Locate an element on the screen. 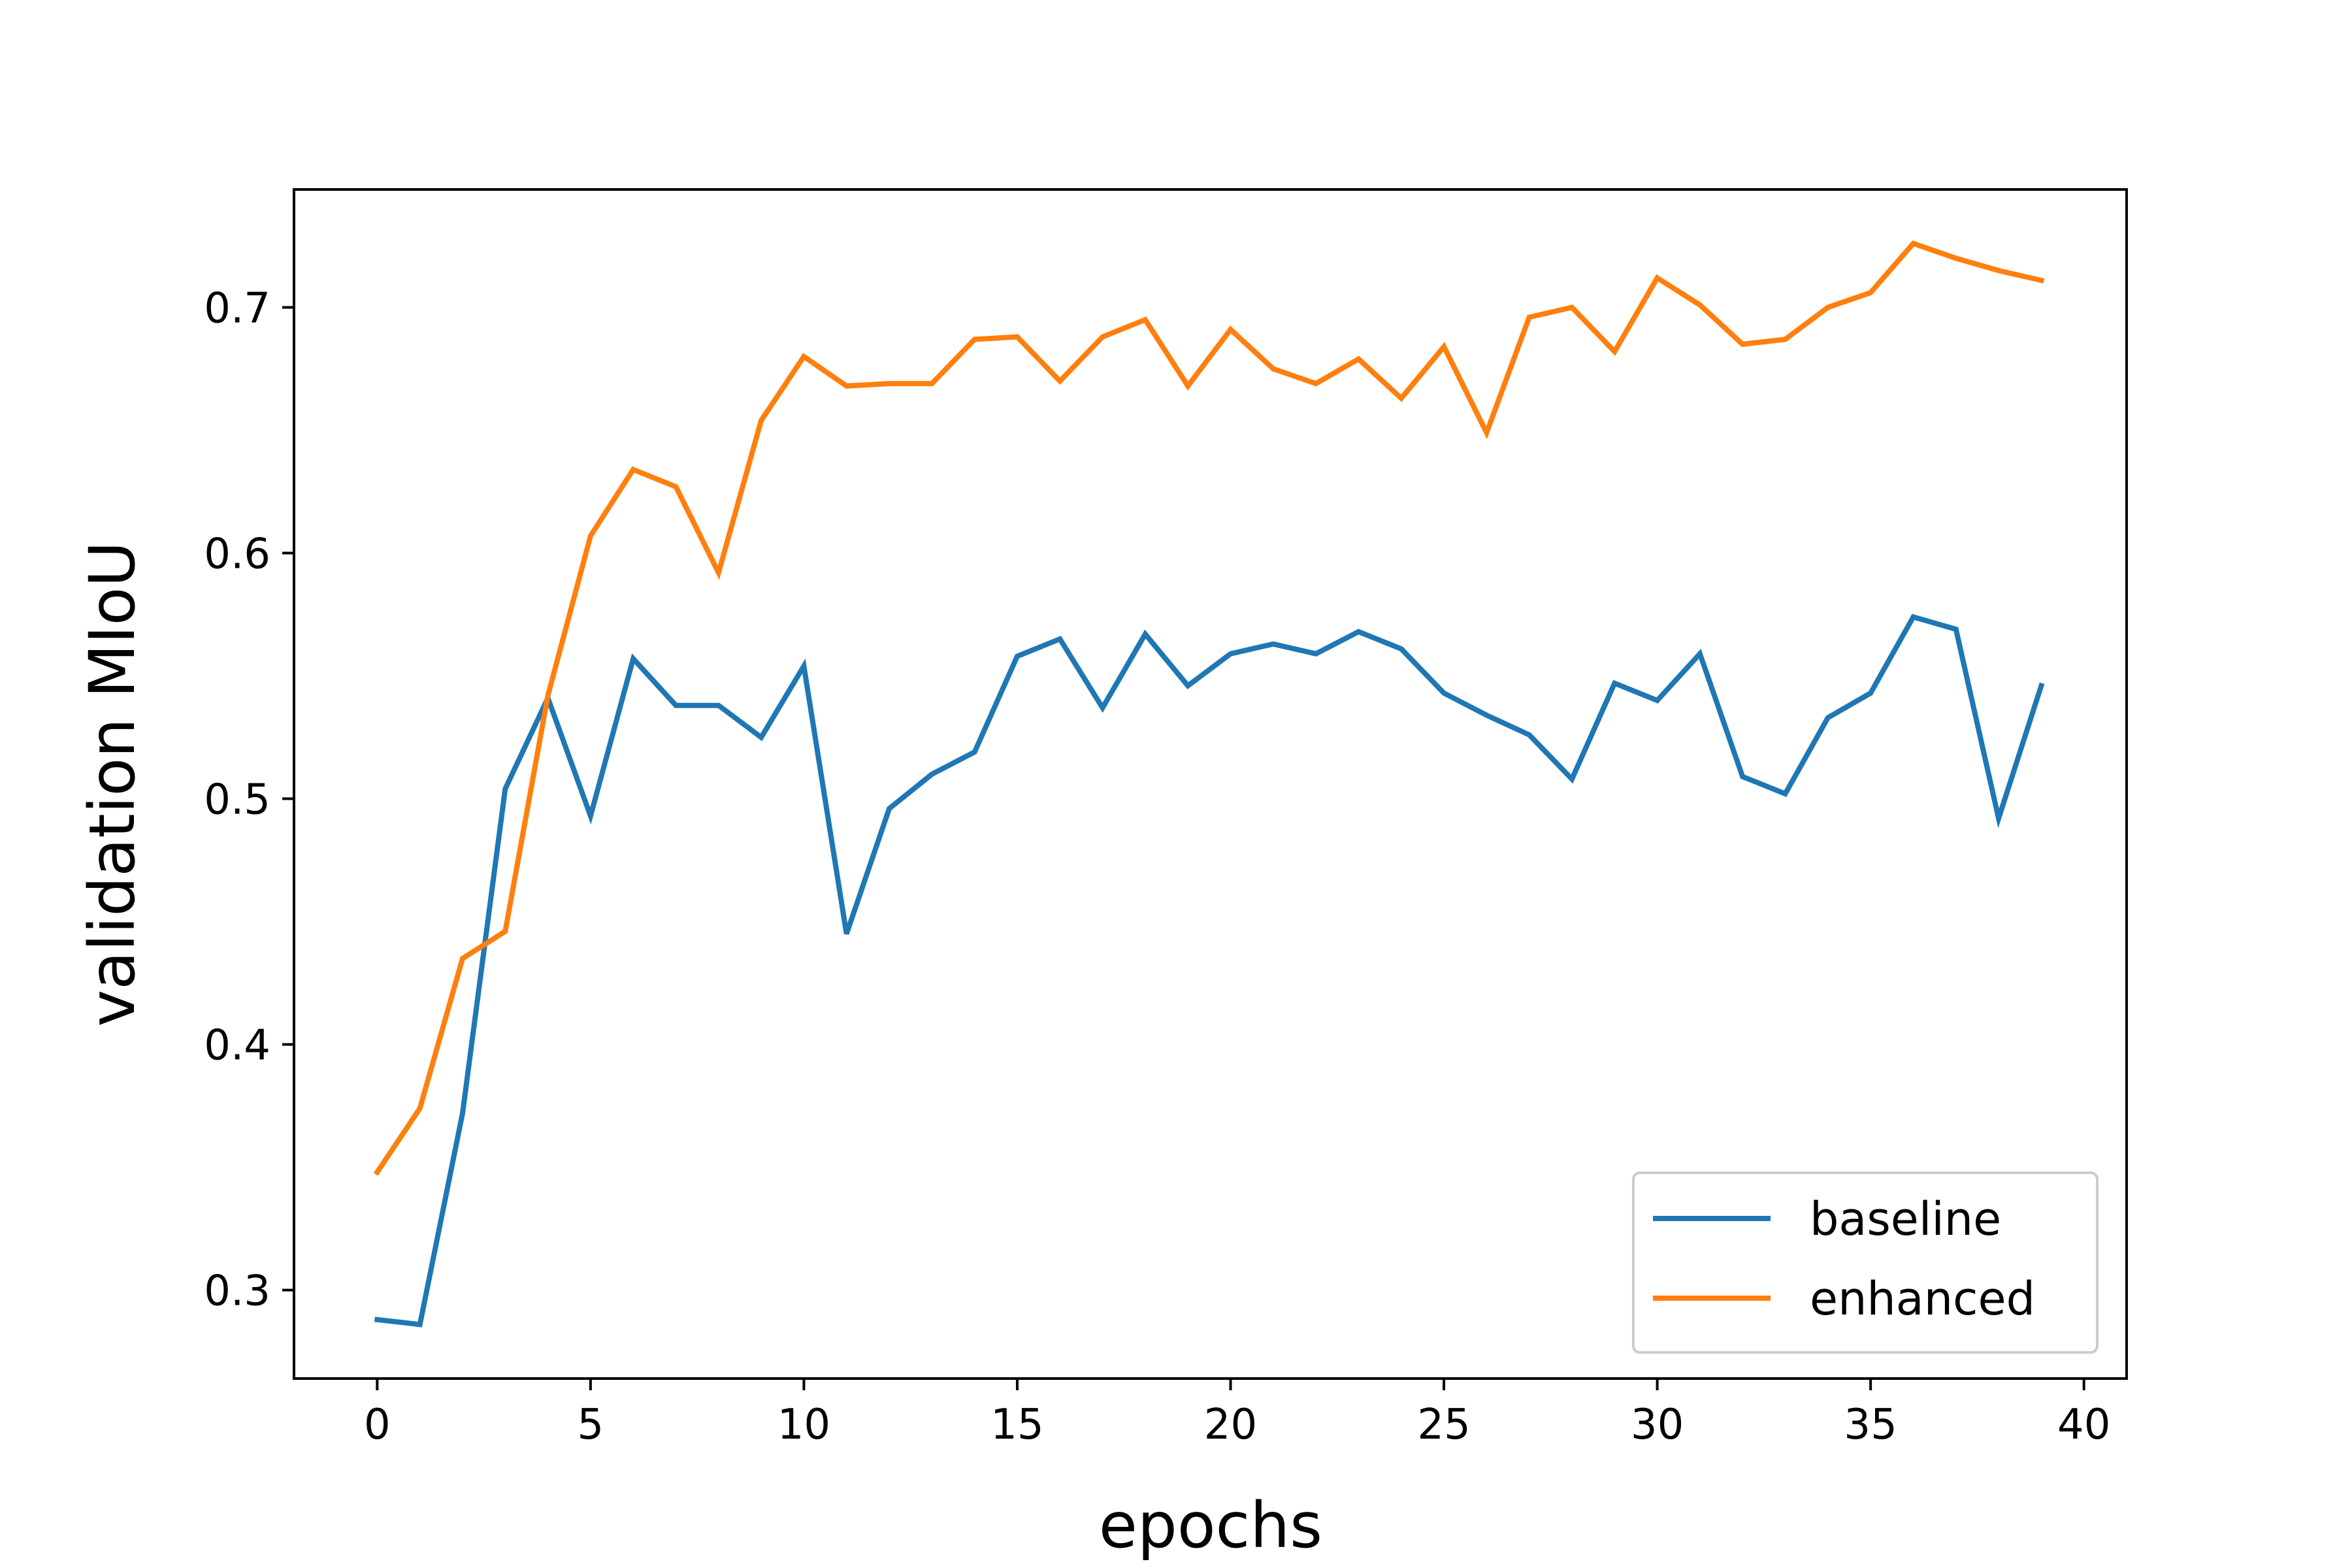  x-tick-label: 15 is located at coordinates (1016, 1425).